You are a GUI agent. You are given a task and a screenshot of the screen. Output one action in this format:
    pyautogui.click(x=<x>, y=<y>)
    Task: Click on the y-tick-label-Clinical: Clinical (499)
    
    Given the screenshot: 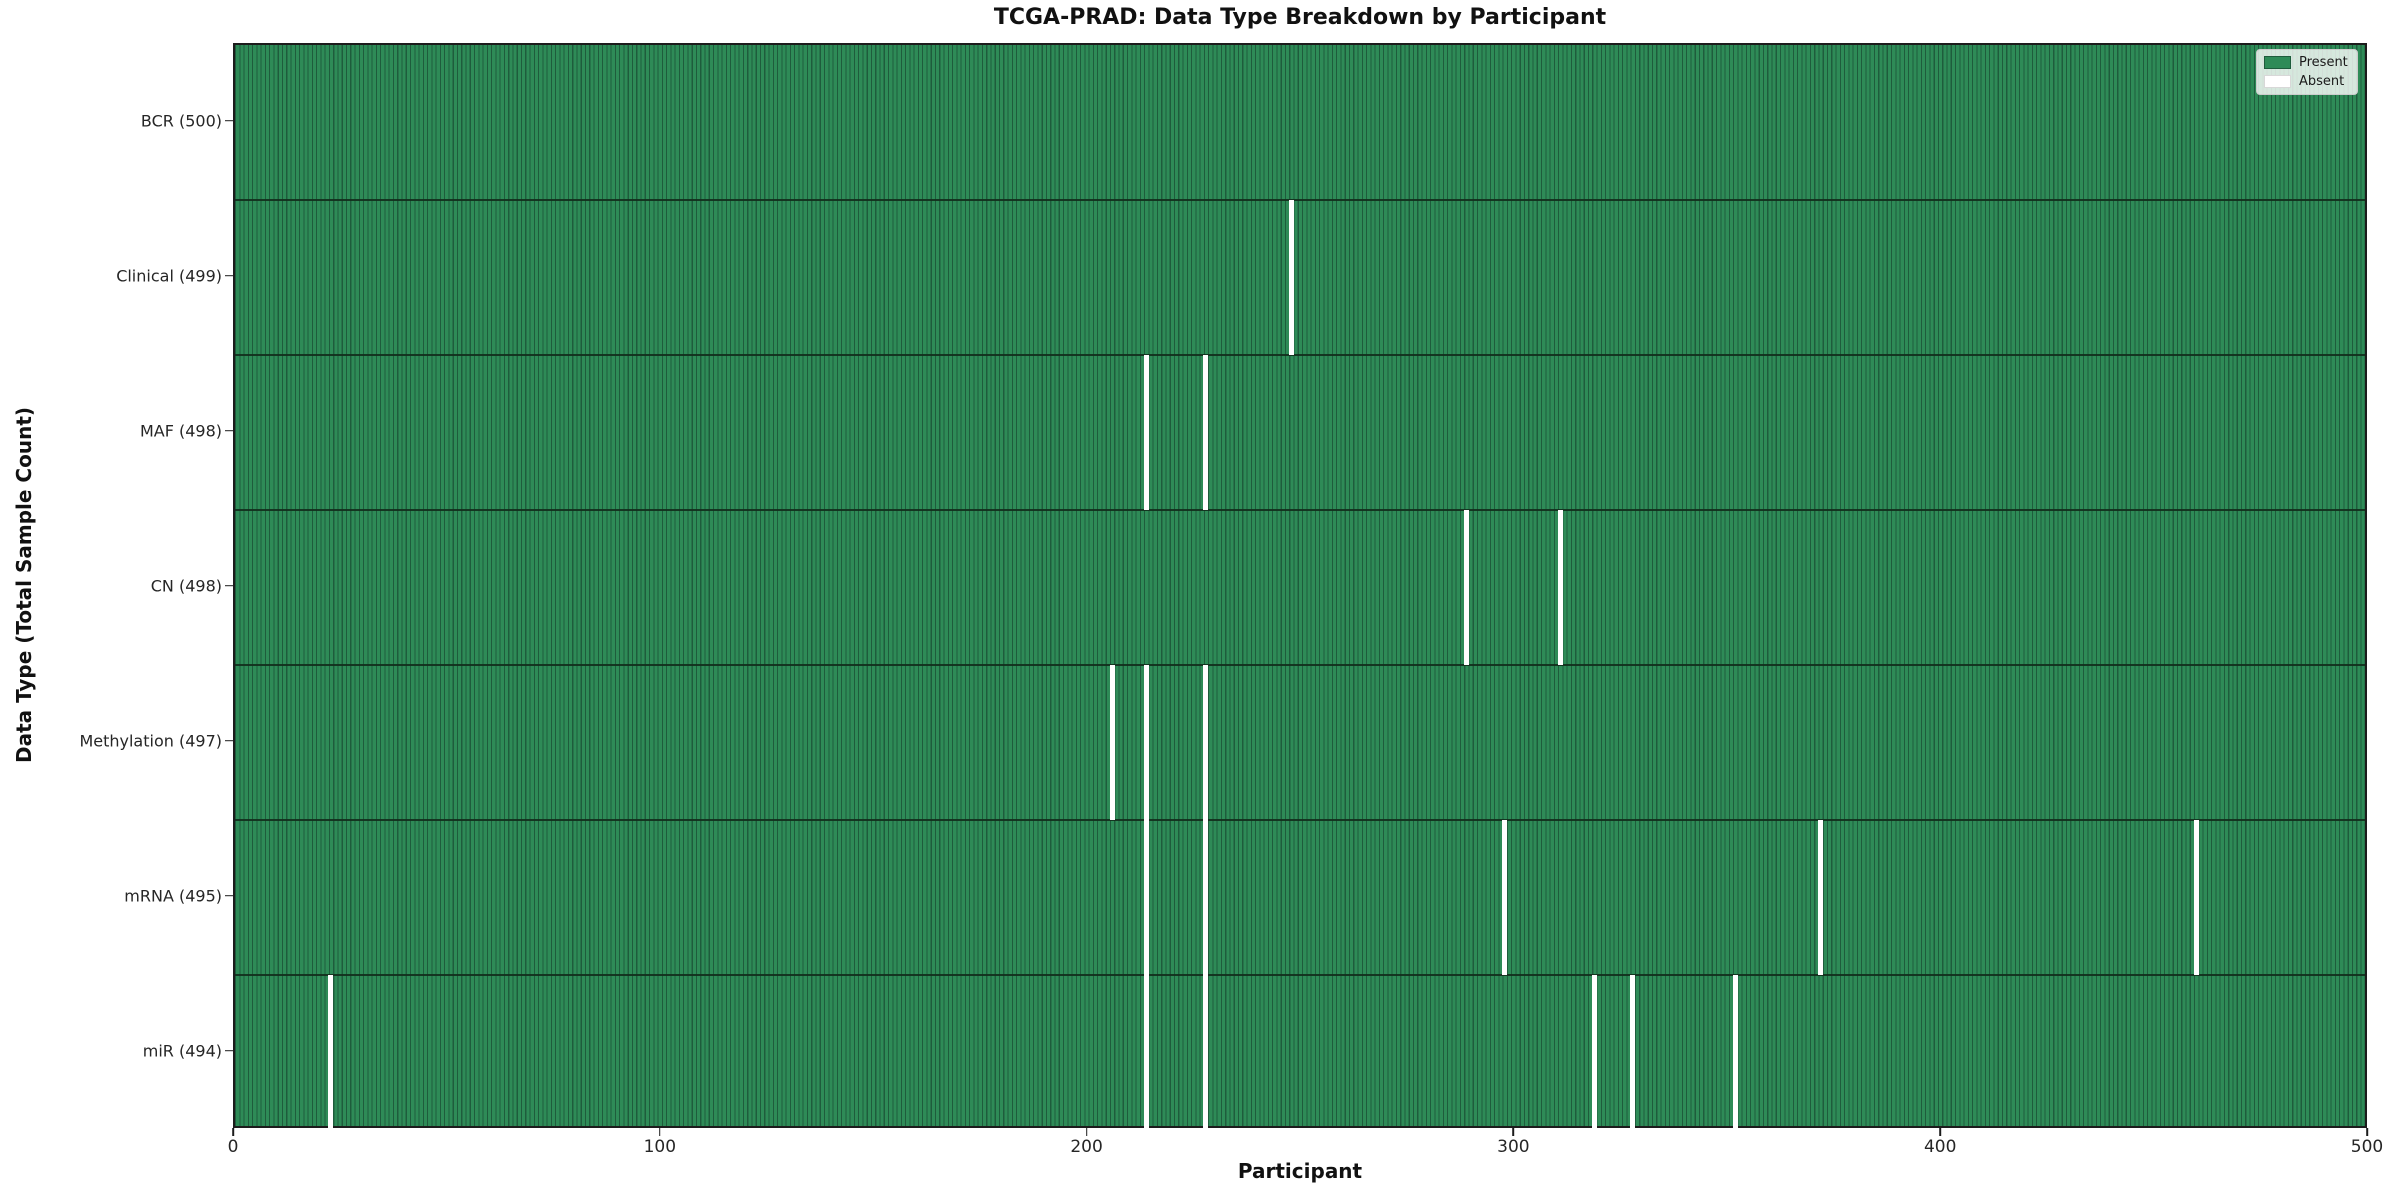 What is the action you would take?
    pyautogui.click(x=169, y=275)
    